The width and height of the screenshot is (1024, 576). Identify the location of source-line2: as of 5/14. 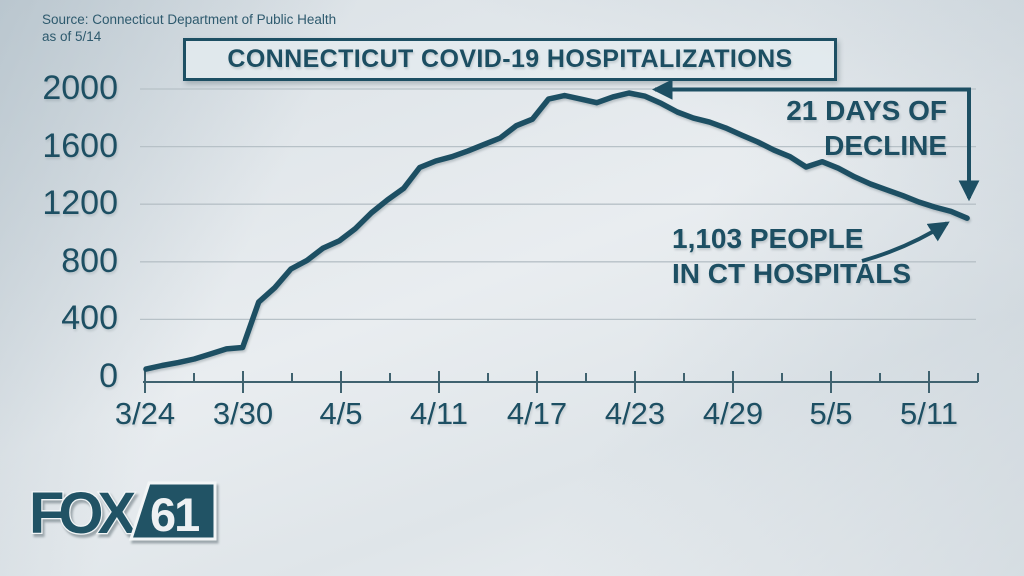
(72, 36).